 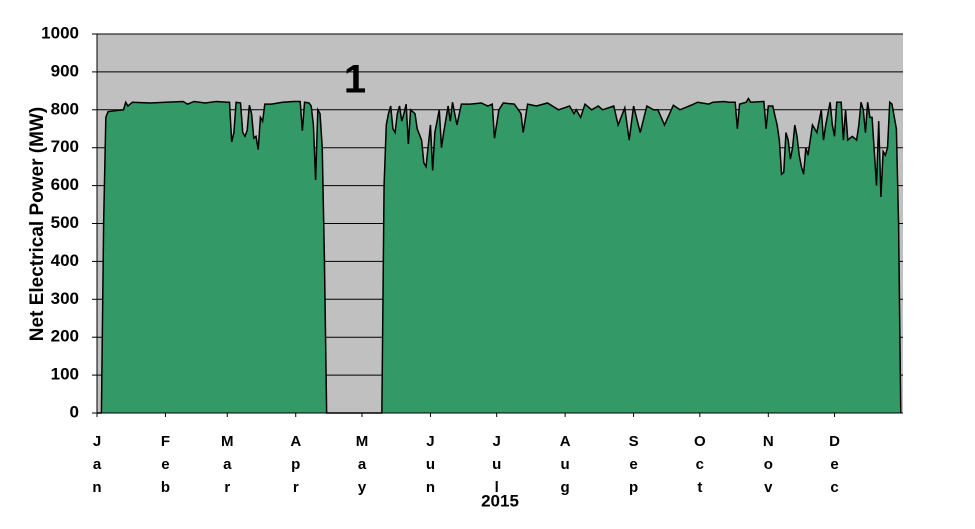 What do you see at coordinates (361, 467) in the screenshot?
I see `x-tick-label: May` at bounding box center [361, 467].